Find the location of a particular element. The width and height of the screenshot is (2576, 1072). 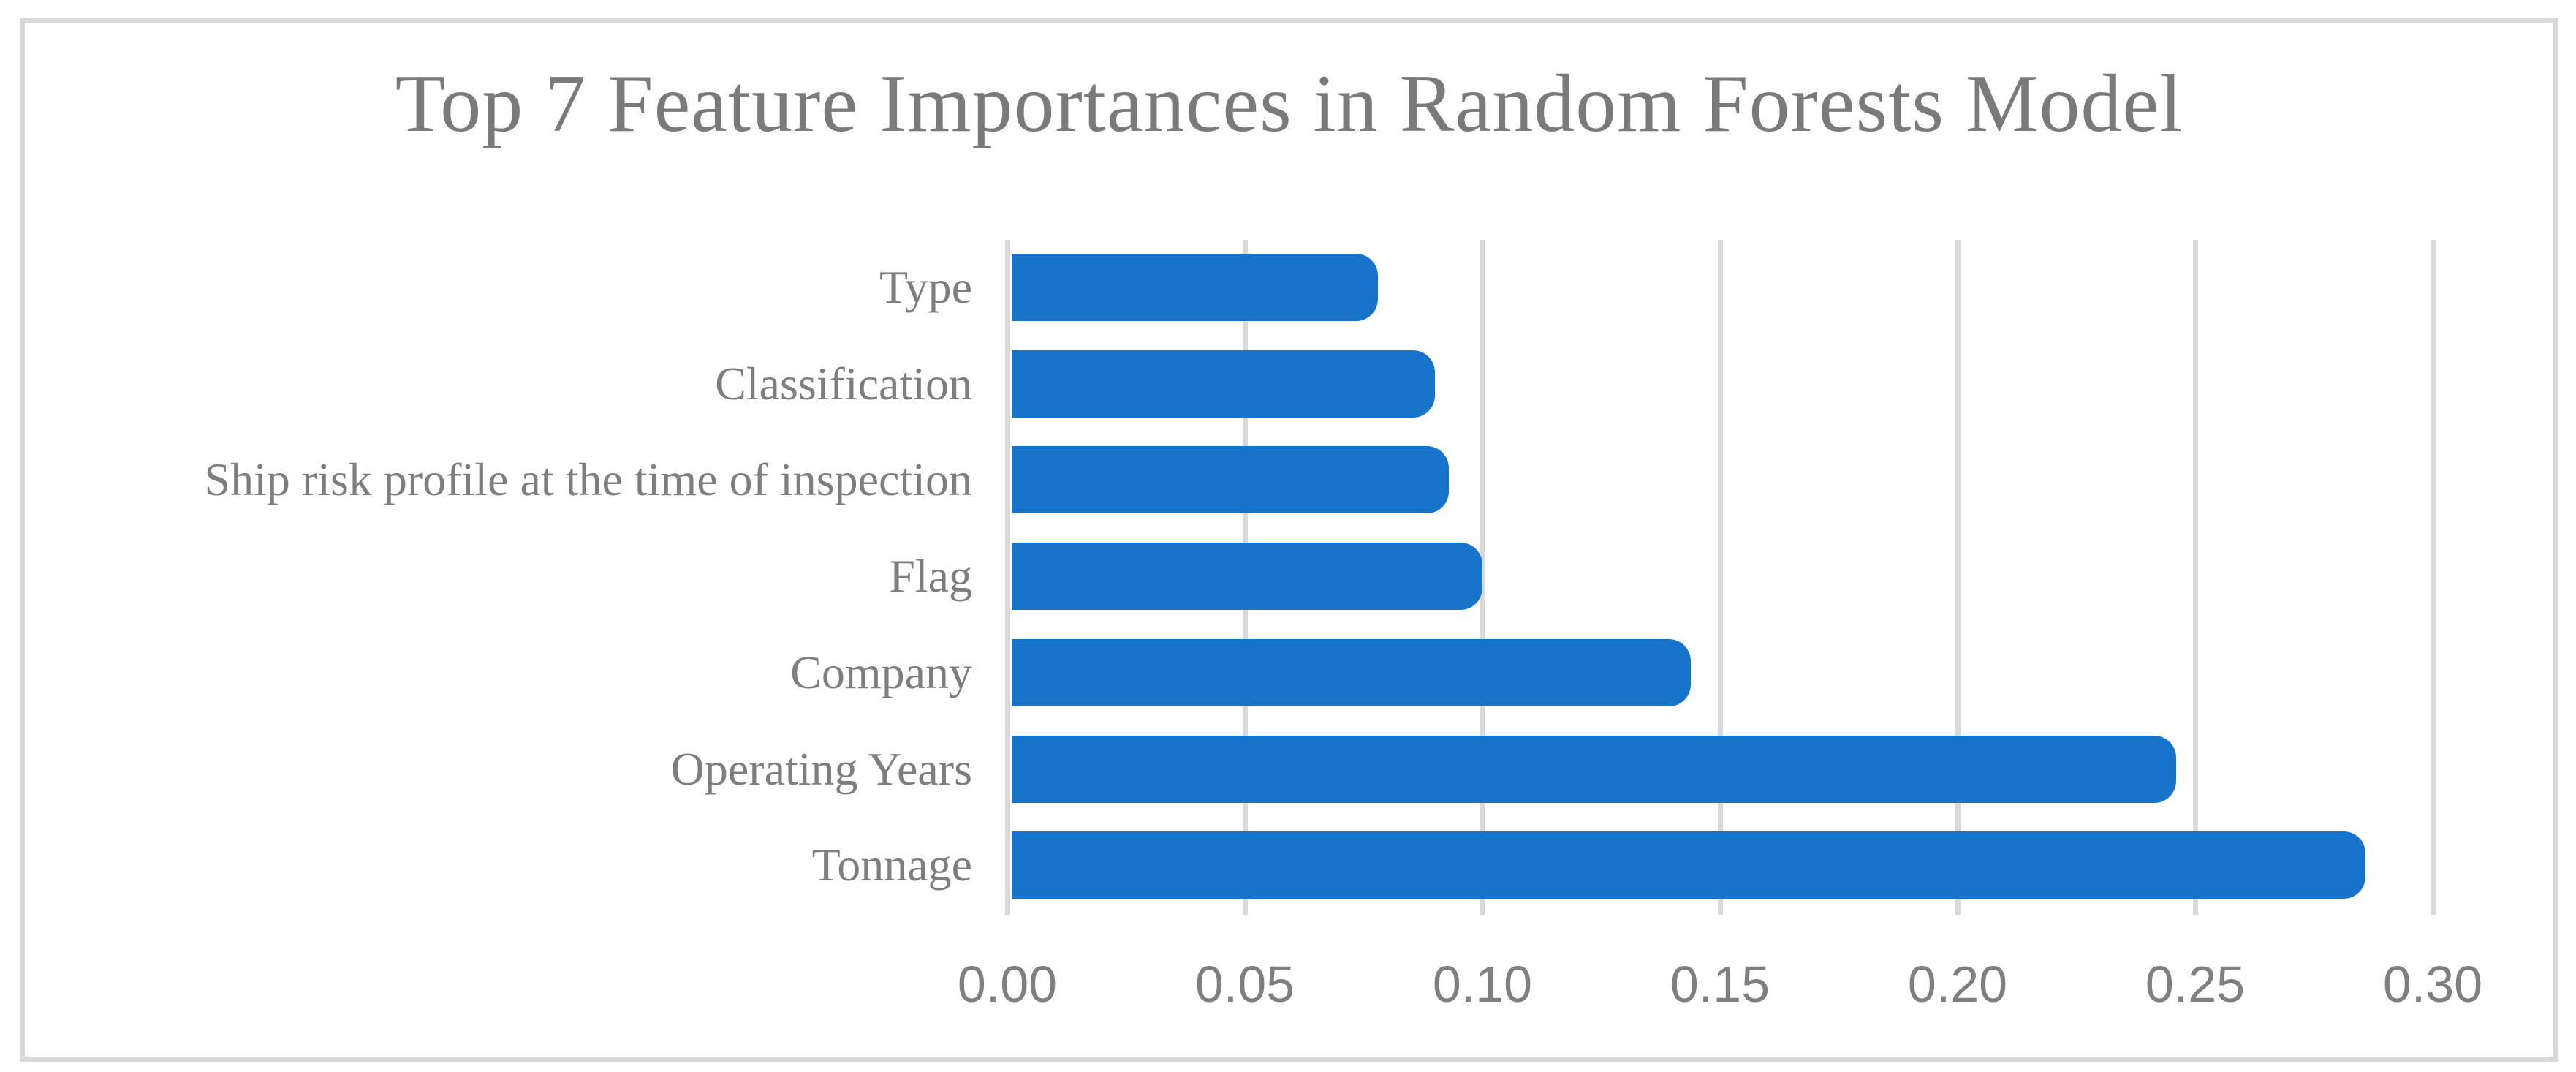

x-axis-tick-label: 0.10 is located at coordinates (1482, 984).